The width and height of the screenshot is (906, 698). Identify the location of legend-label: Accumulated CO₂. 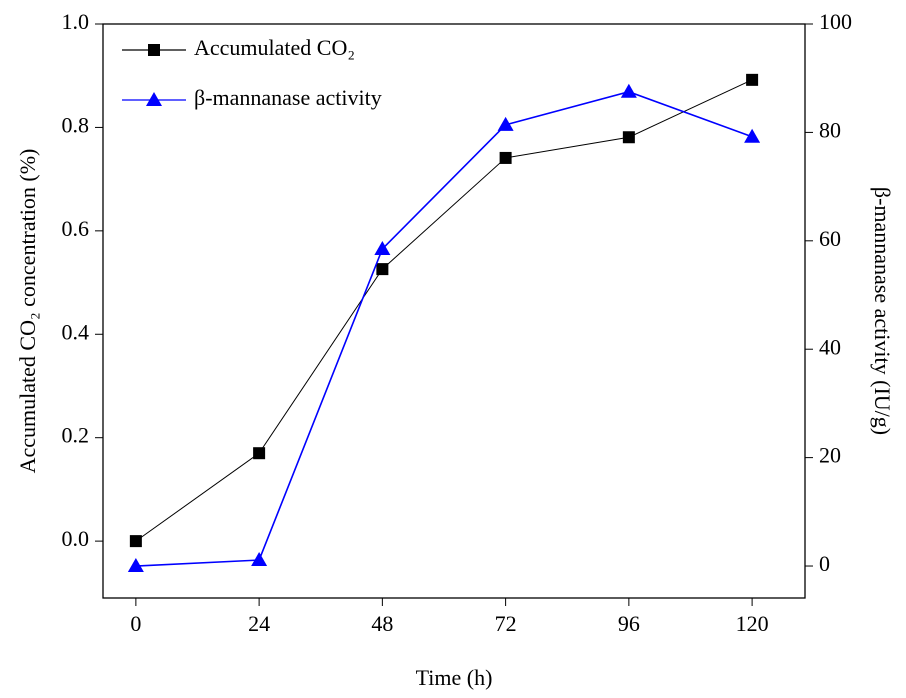
(274, 47).